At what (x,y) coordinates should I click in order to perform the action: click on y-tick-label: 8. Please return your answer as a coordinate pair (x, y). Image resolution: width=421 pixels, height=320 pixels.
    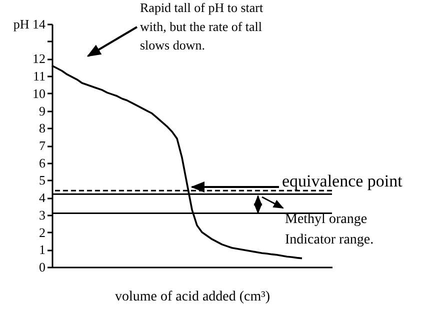
    Looking at the image, I should click on (42, 128).